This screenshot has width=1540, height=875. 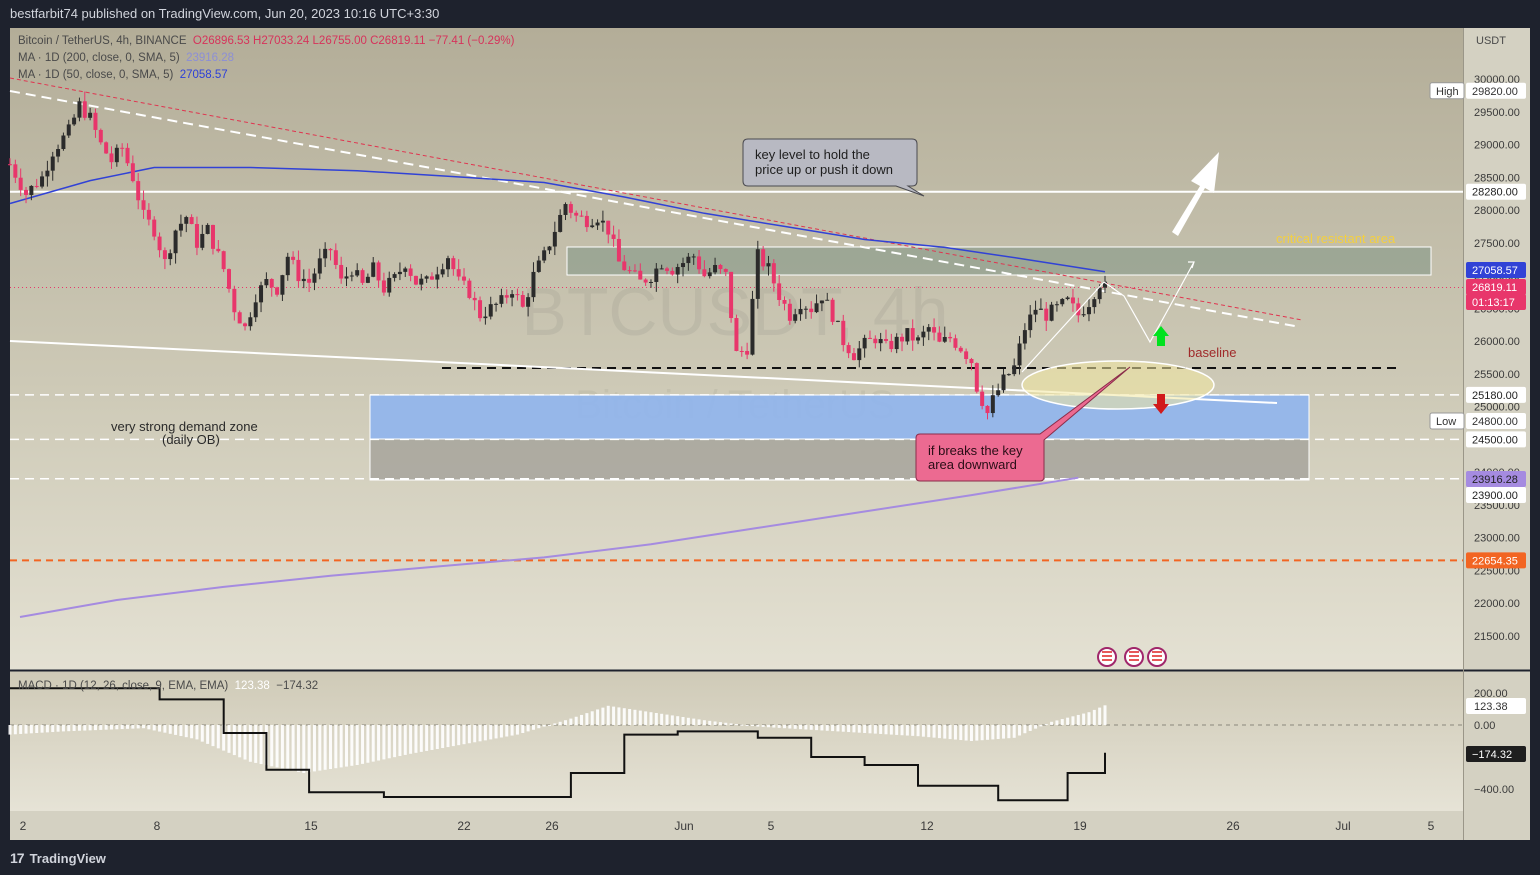 What do you see at coordinates (123, 686) in the screenshot?
I see `legend-macd-label: MACD · 1D (12, 26, close, 9, EMA, EMA)` at bounding box center [123, 686].